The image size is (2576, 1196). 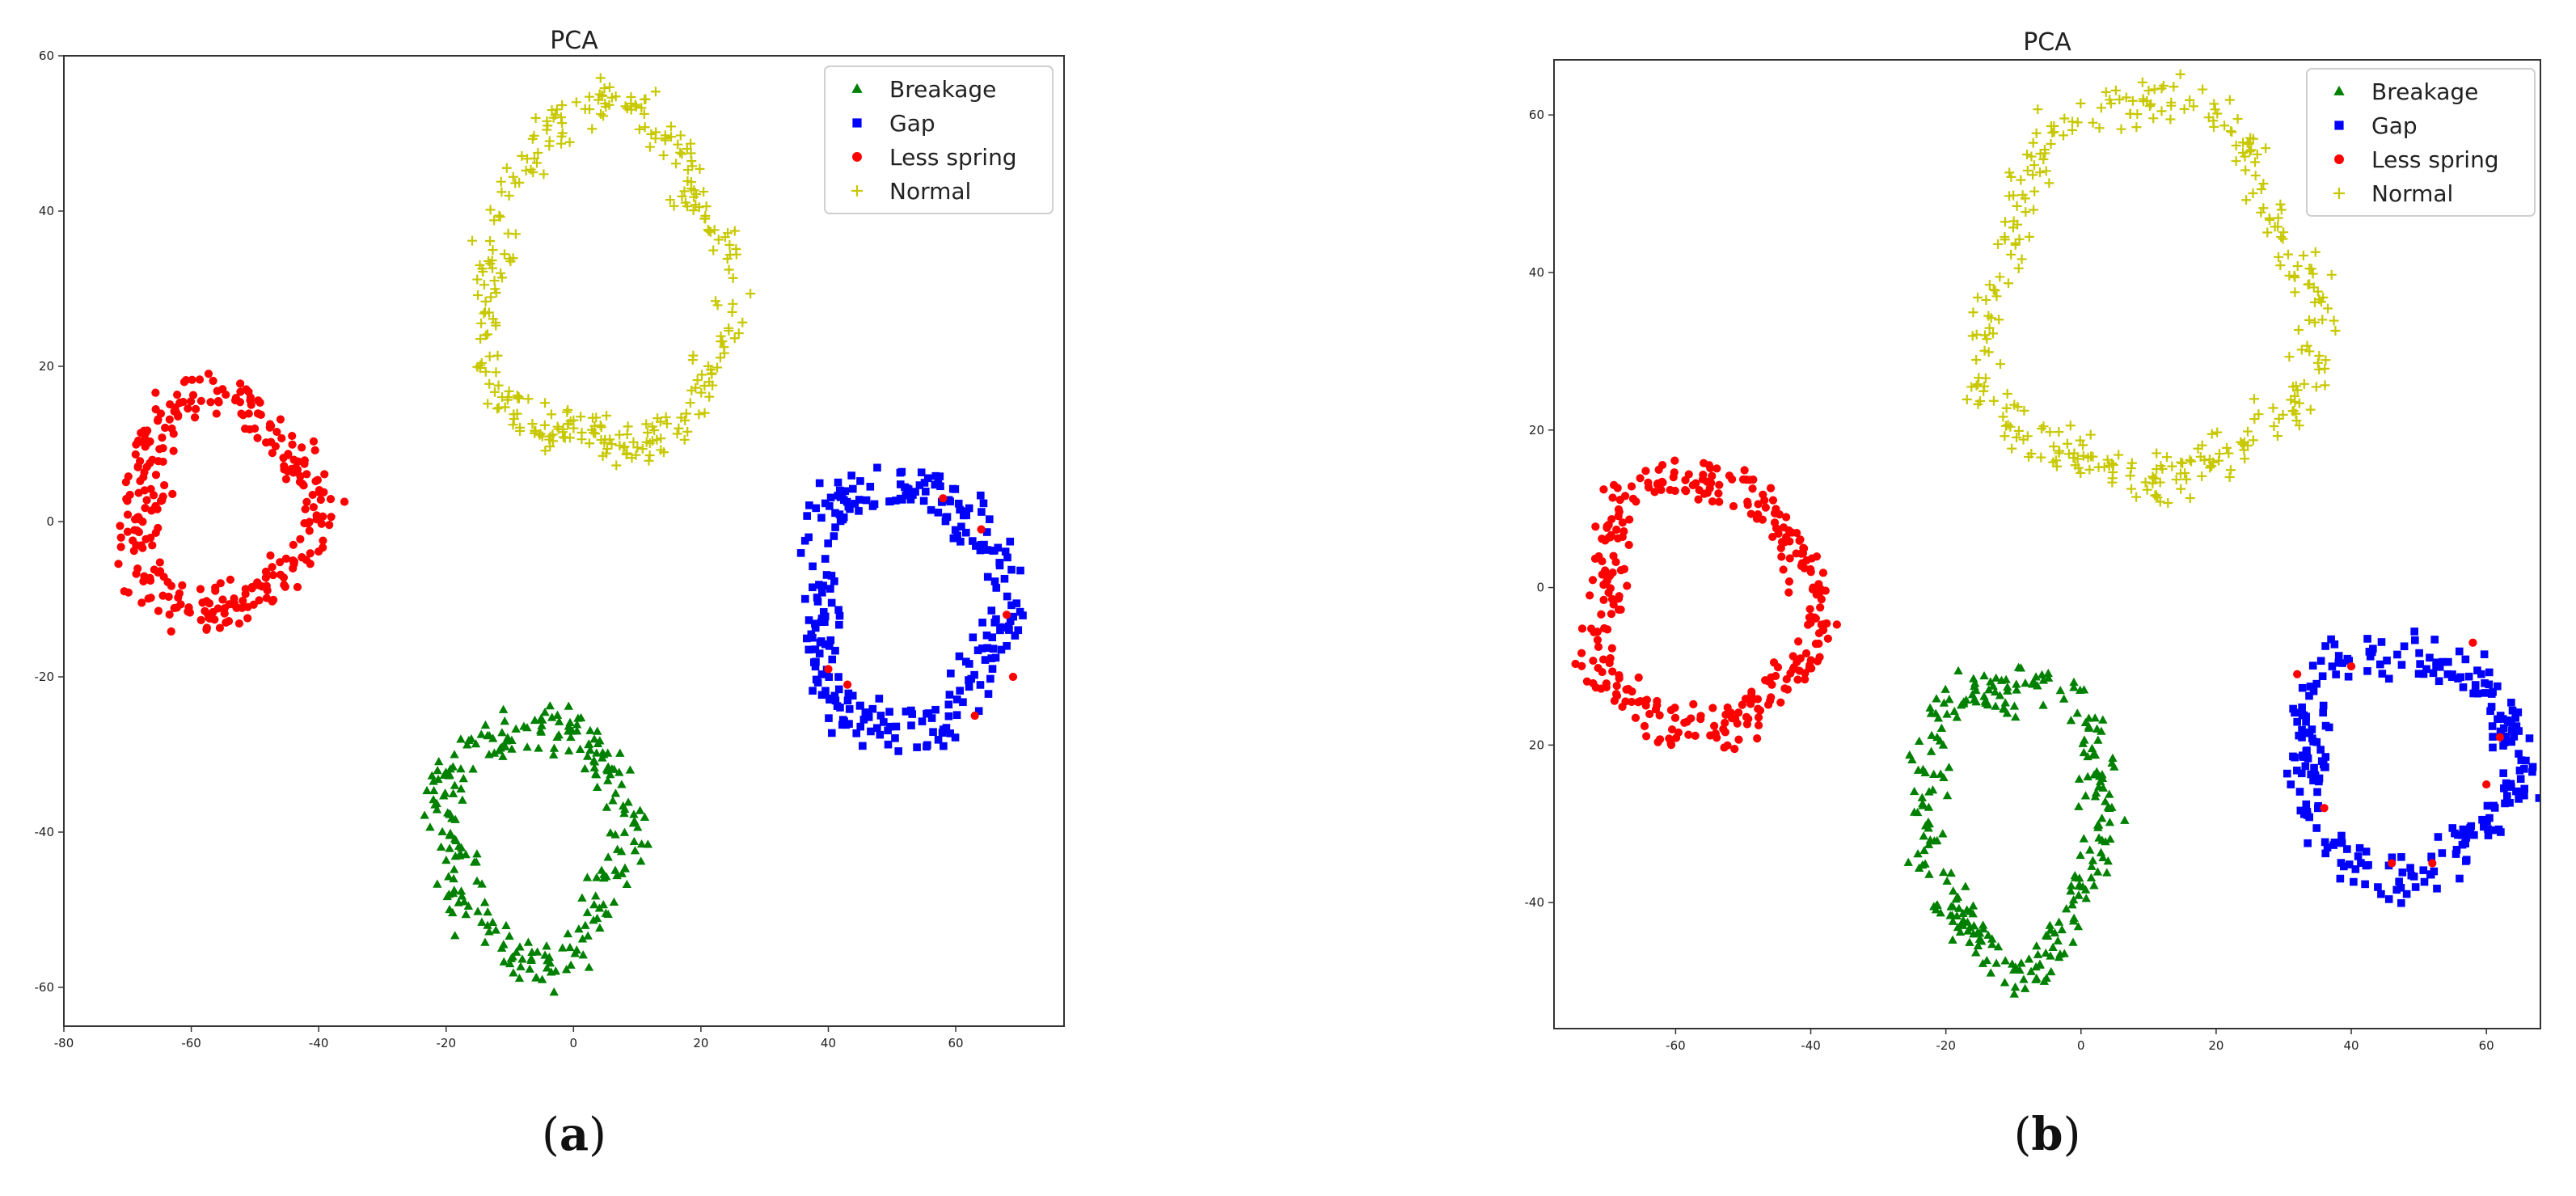 What do you see at coordinates (857, 123) in the screenshot?
I see `legend-marker` at bounding box center [857, 123].